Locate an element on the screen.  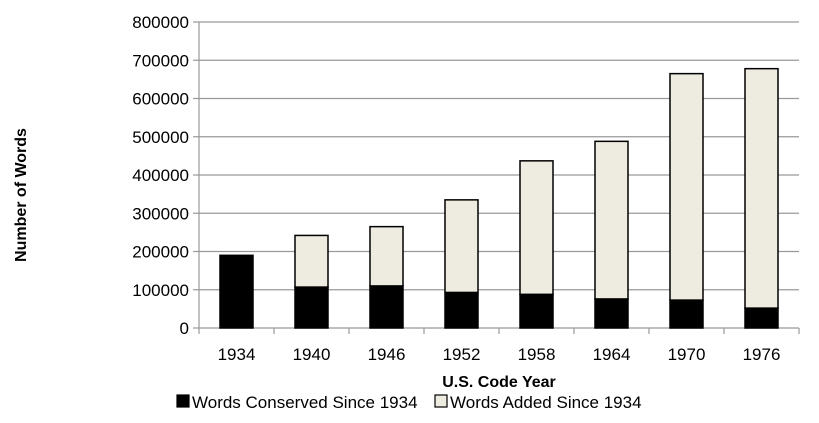
x-tick-label: 1976 is located at coordinates (762, 354).